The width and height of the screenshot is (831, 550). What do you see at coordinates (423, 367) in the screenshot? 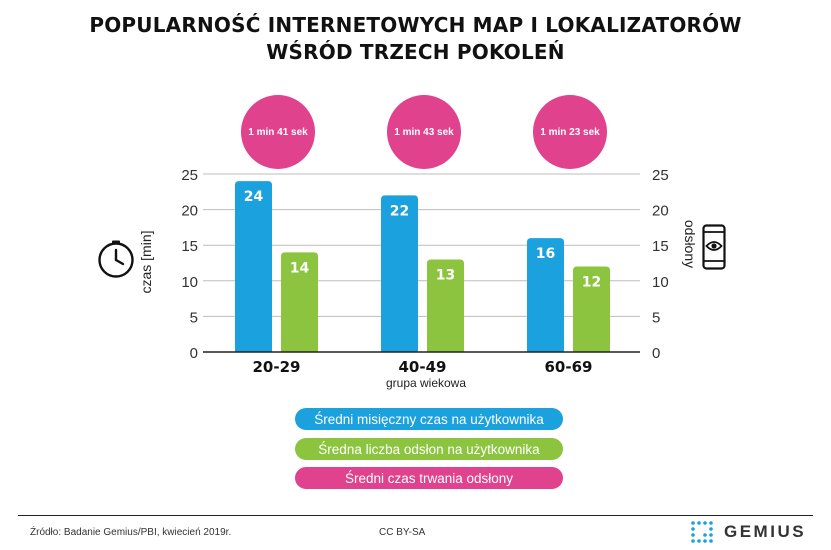
I see `x-tick-label: 40-49` at bounding box center [423, 367].